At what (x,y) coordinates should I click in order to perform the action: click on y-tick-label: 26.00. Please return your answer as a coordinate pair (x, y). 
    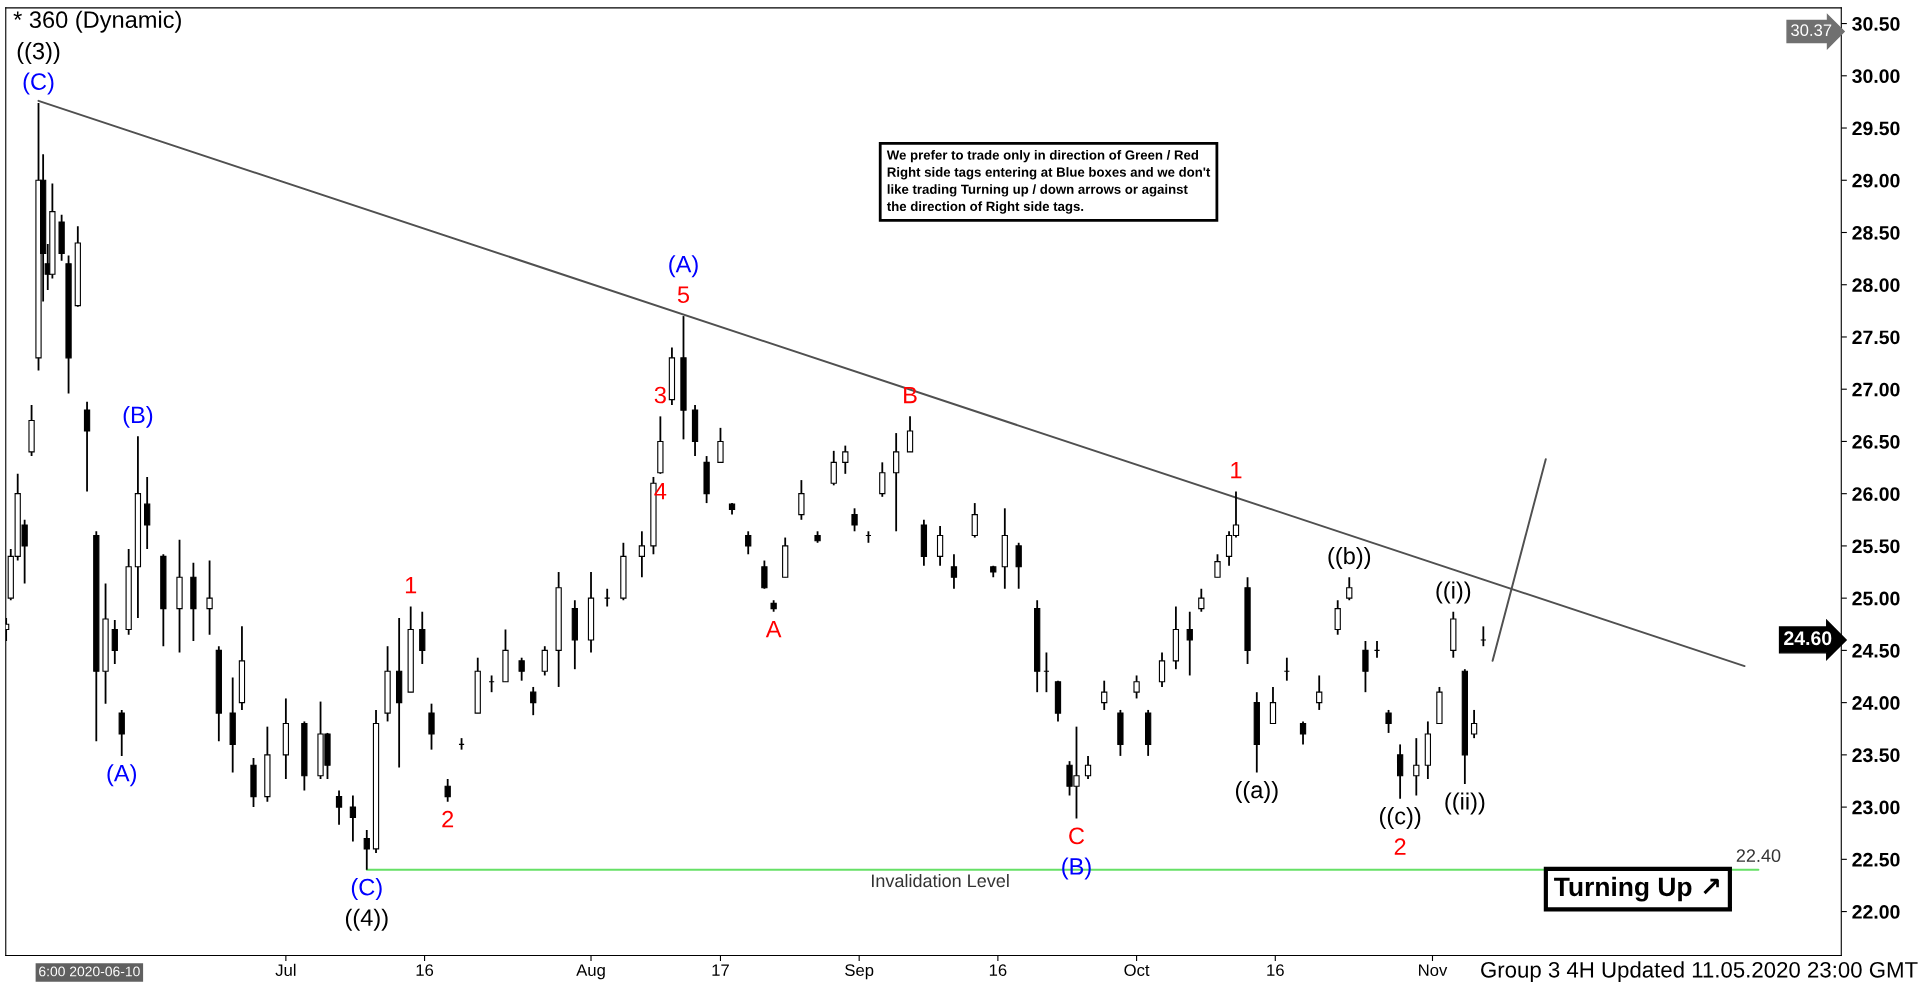
    Looking at the image, I should click on (1876, 494).